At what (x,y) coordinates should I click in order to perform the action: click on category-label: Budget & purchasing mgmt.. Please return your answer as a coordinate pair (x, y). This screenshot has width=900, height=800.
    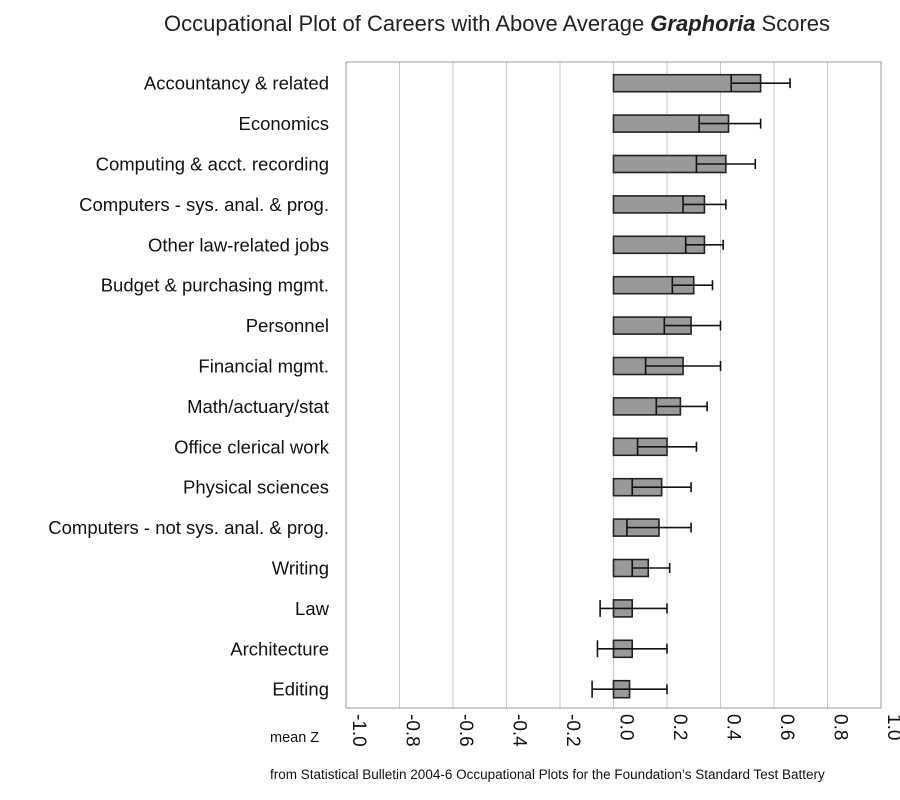
    Looking at the image, I should click on (215, 285).